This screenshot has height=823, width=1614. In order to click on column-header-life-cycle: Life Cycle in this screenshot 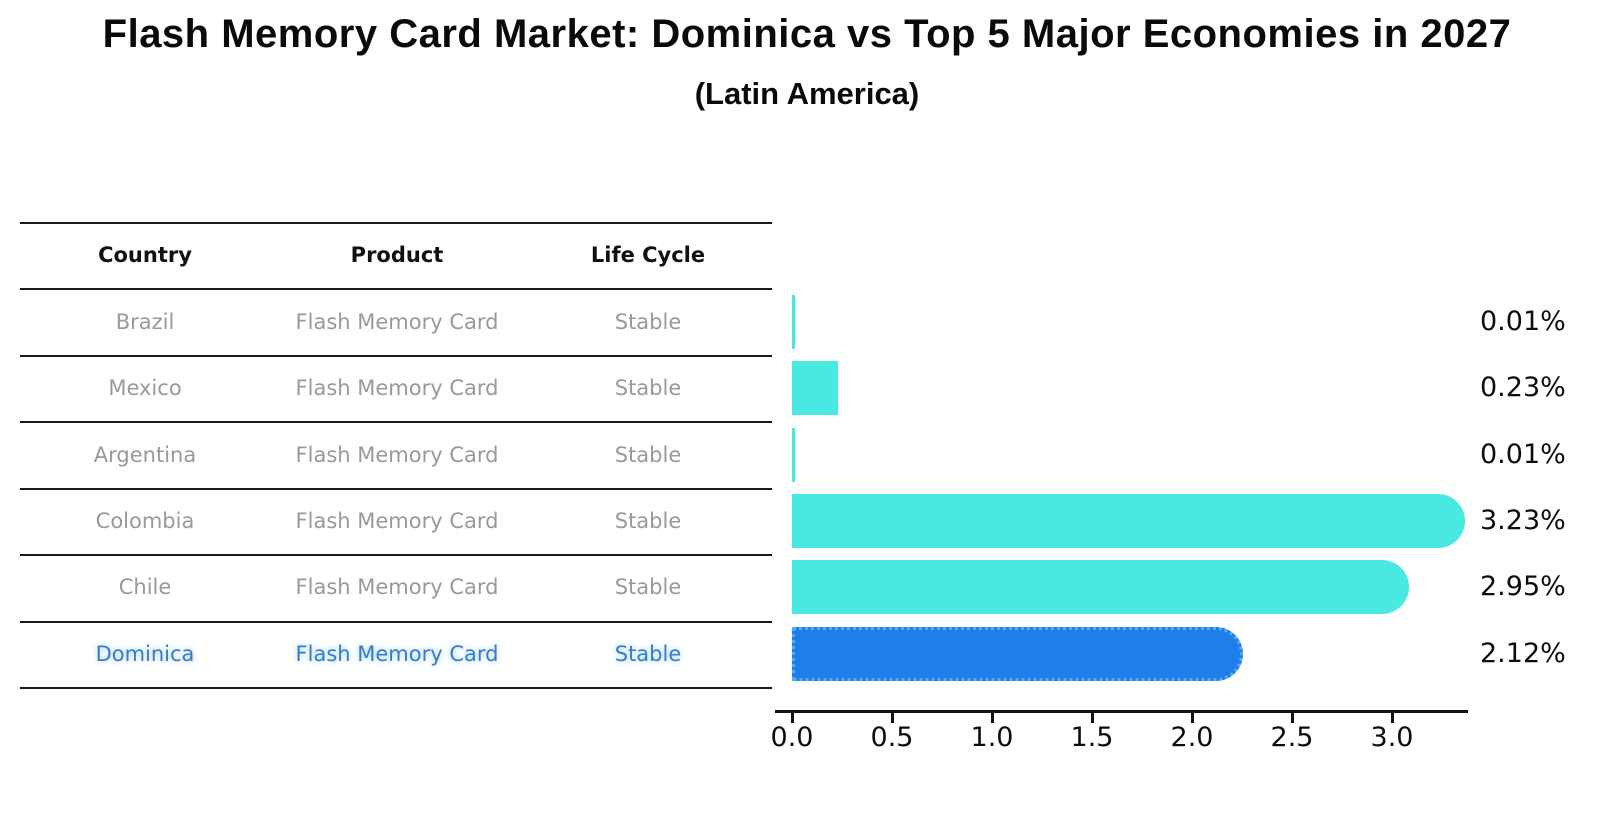, I will do `click(648, 255)`.